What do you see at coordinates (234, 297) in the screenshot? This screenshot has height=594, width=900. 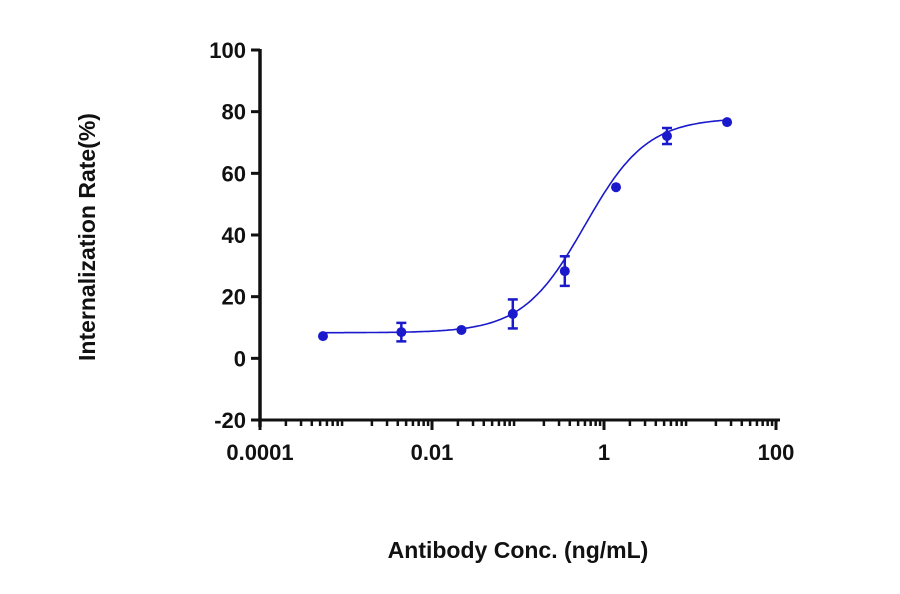 I see `y-tick-label: 20` at bounding box center [234, 297].